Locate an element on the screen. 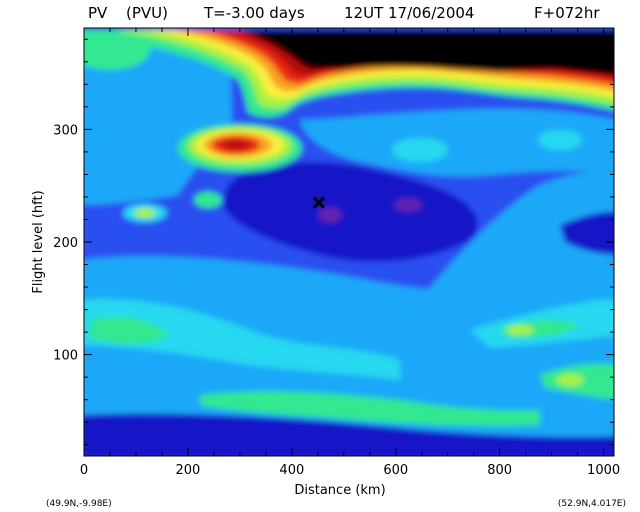 Image resolution: width=640 pixels, height=512 pixels. title-datetime: 12UT 17/06/2004 is located at coordinates (409, 13).